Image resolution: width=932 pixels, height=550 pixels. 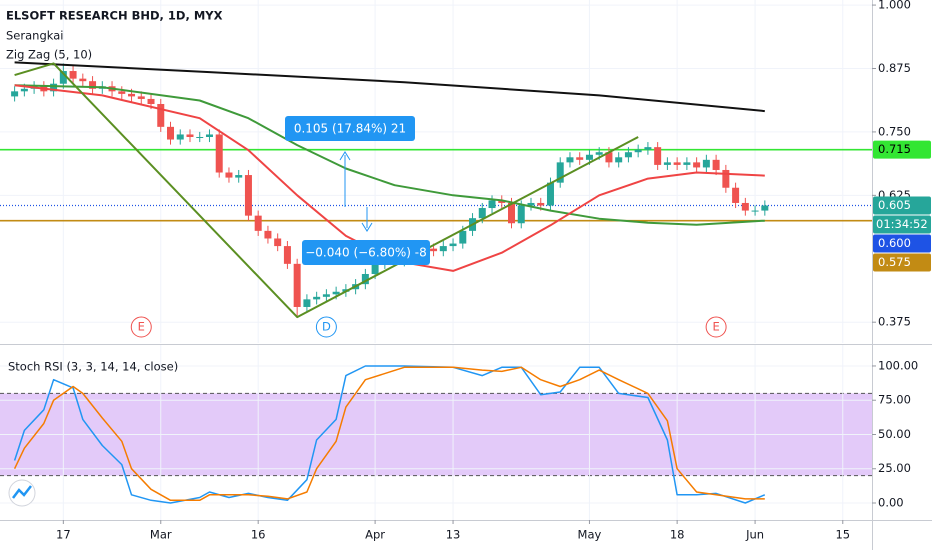 What do you see at coordinates (453, 535) in the screenshot?
I see `x-tick-label: 13` at bounding box center [453, 535].